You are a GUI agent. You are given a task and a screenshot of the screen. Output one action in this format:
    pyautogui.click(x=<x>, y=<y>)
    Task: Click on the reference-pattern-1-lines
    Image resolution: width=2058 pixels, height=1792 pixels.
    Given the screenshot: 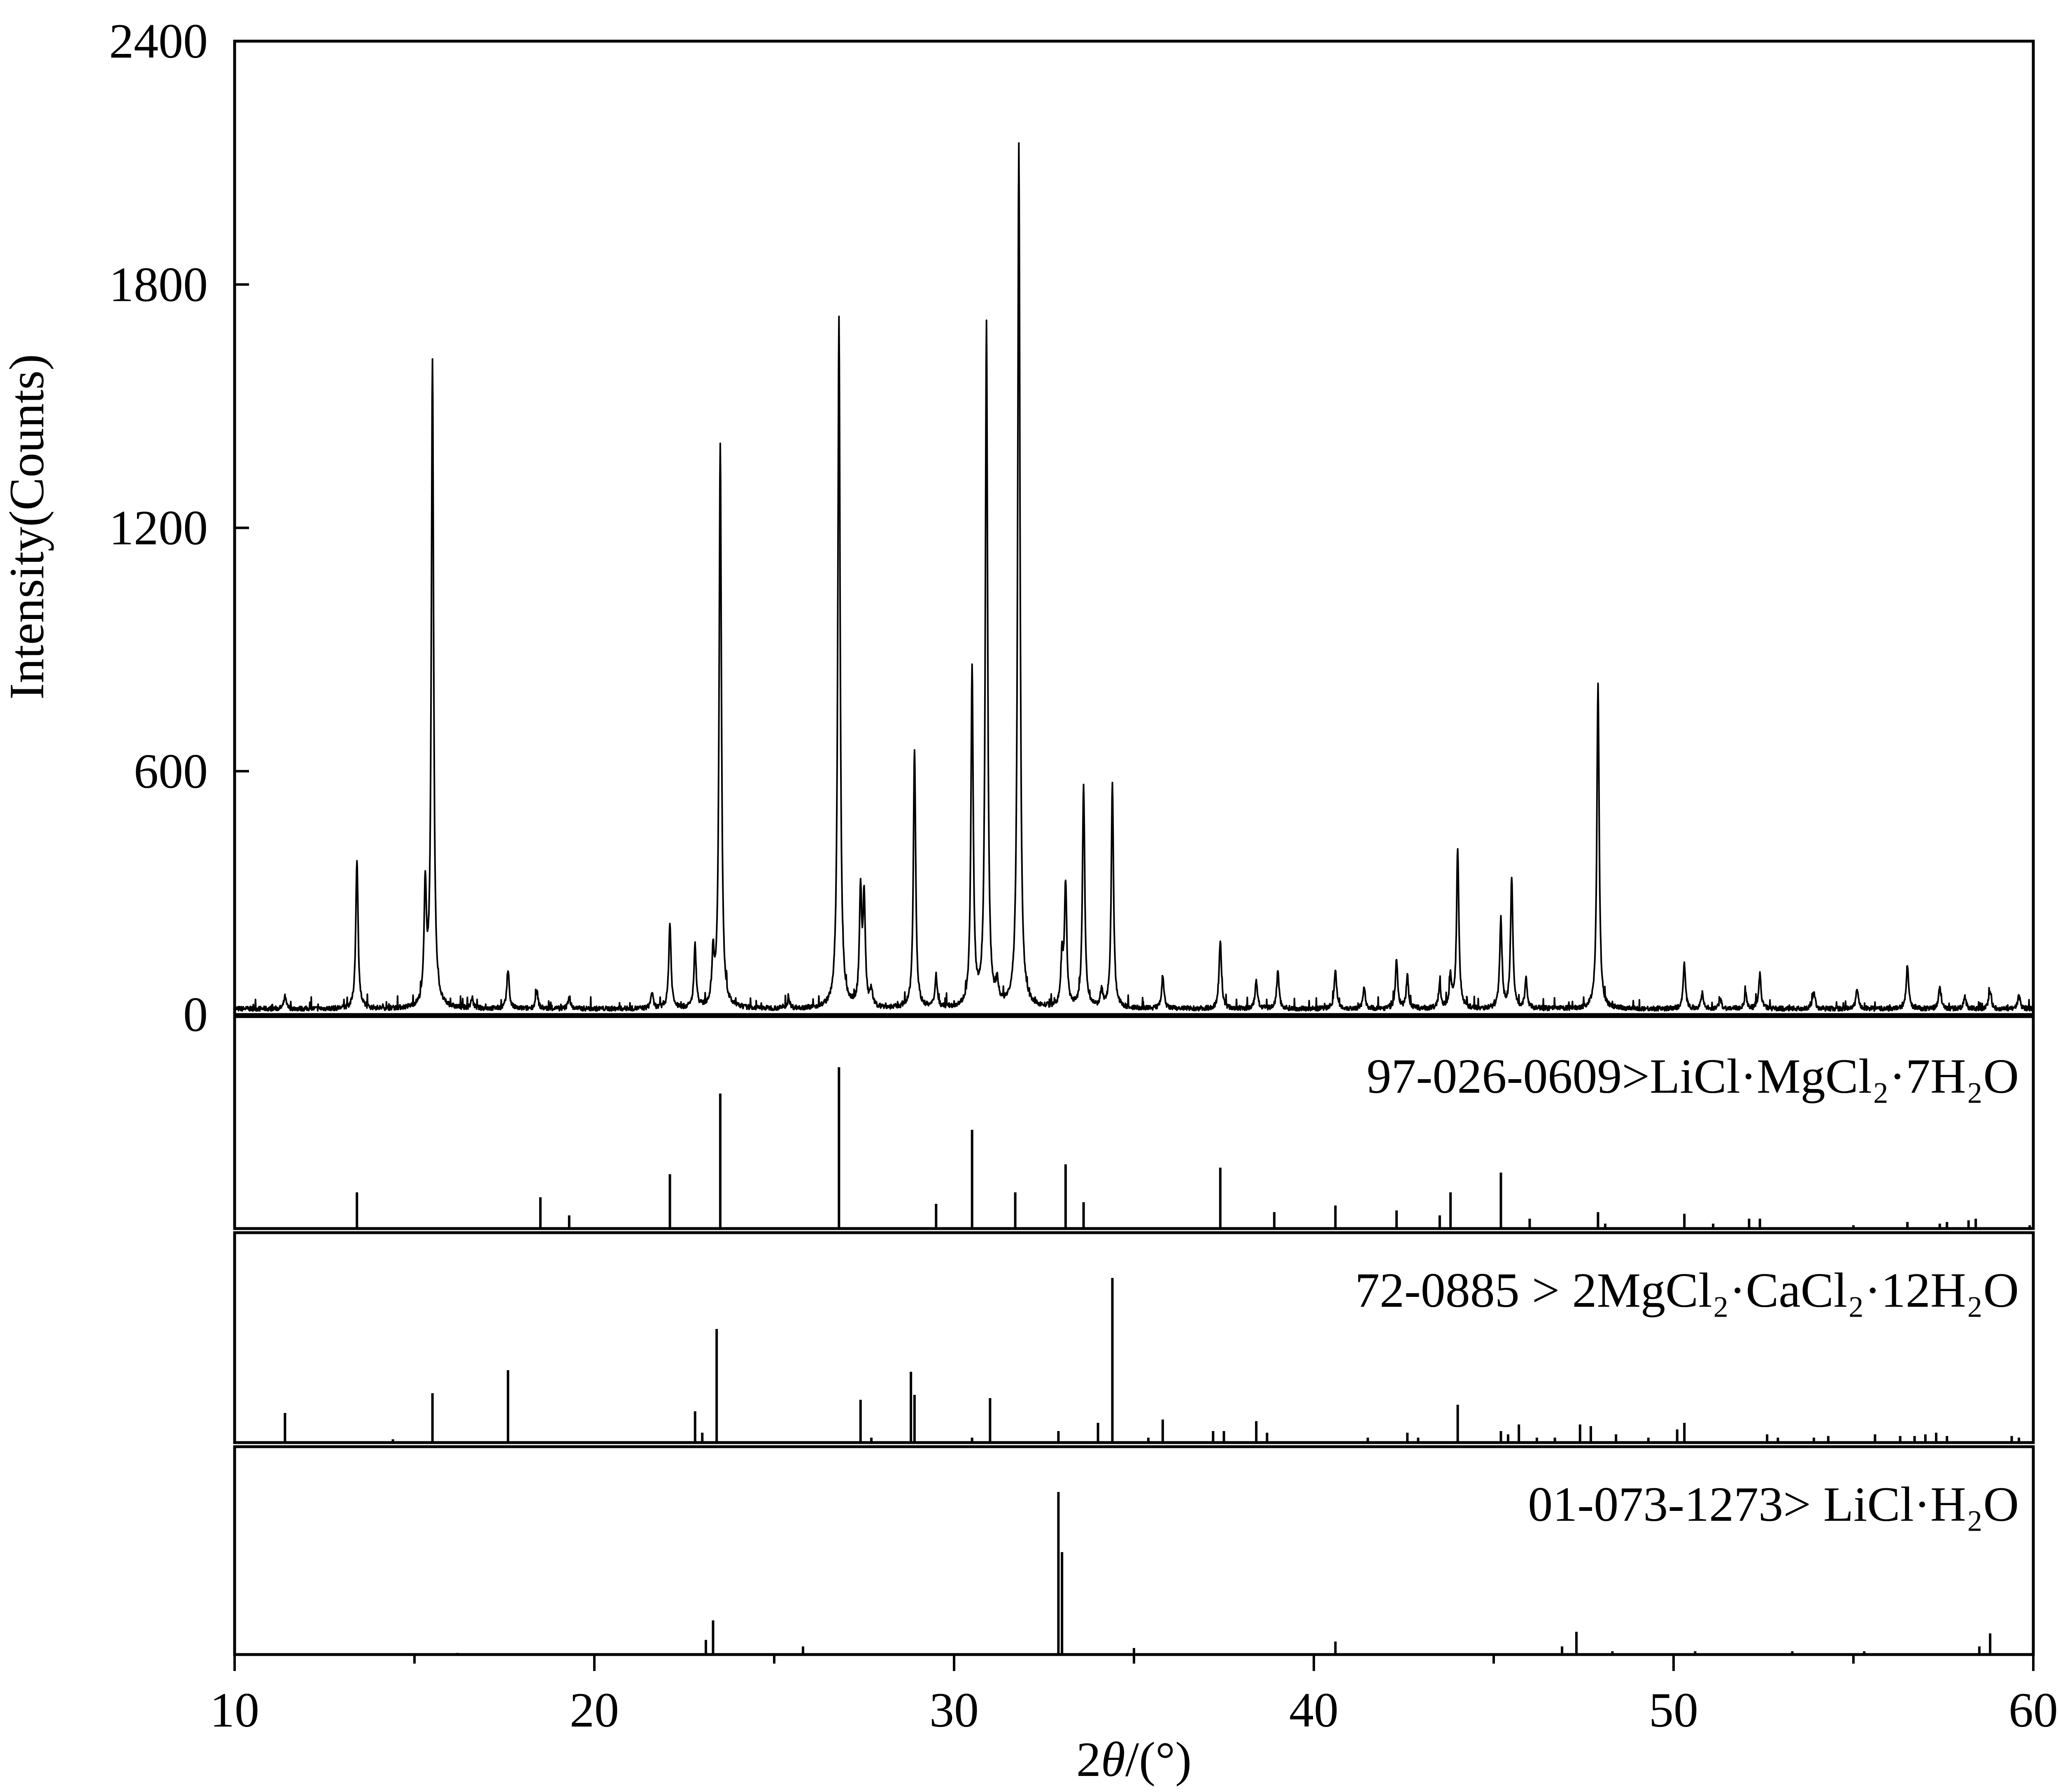 What is the action you would take?
    pyautogui.click(x=1193, y=1148)
    